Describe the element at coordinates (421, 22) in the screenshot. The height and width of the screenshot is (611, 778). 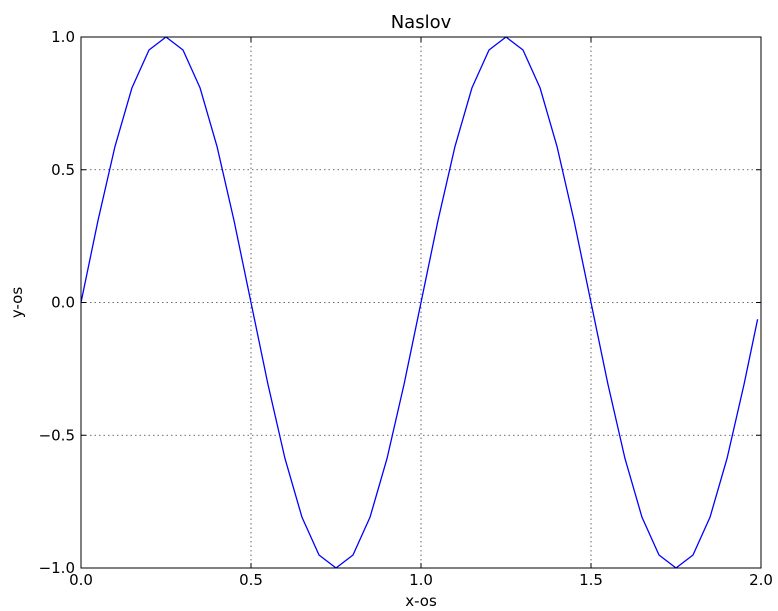
I see `chart-title: Naslov` at that location.